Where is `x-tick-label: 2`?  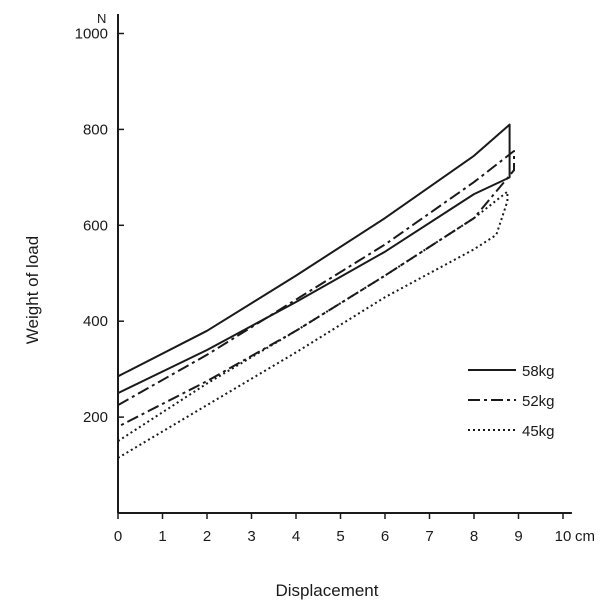
x-tick-label: 2 is located at coordinates (207, 536).